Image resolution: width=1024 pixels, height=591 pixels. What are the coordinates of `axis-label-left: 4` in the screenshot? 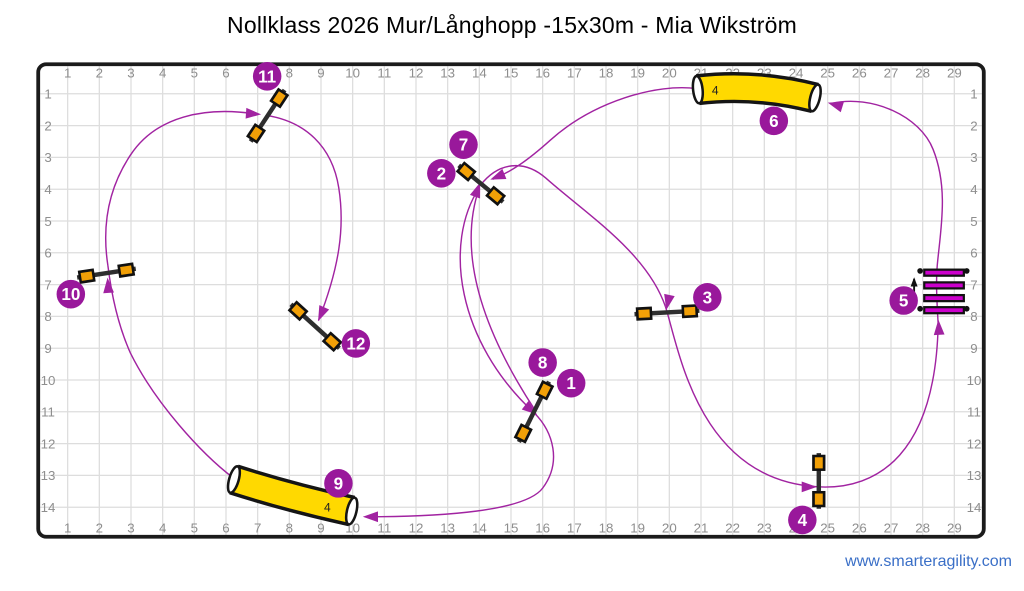 It's located at (48, 189).